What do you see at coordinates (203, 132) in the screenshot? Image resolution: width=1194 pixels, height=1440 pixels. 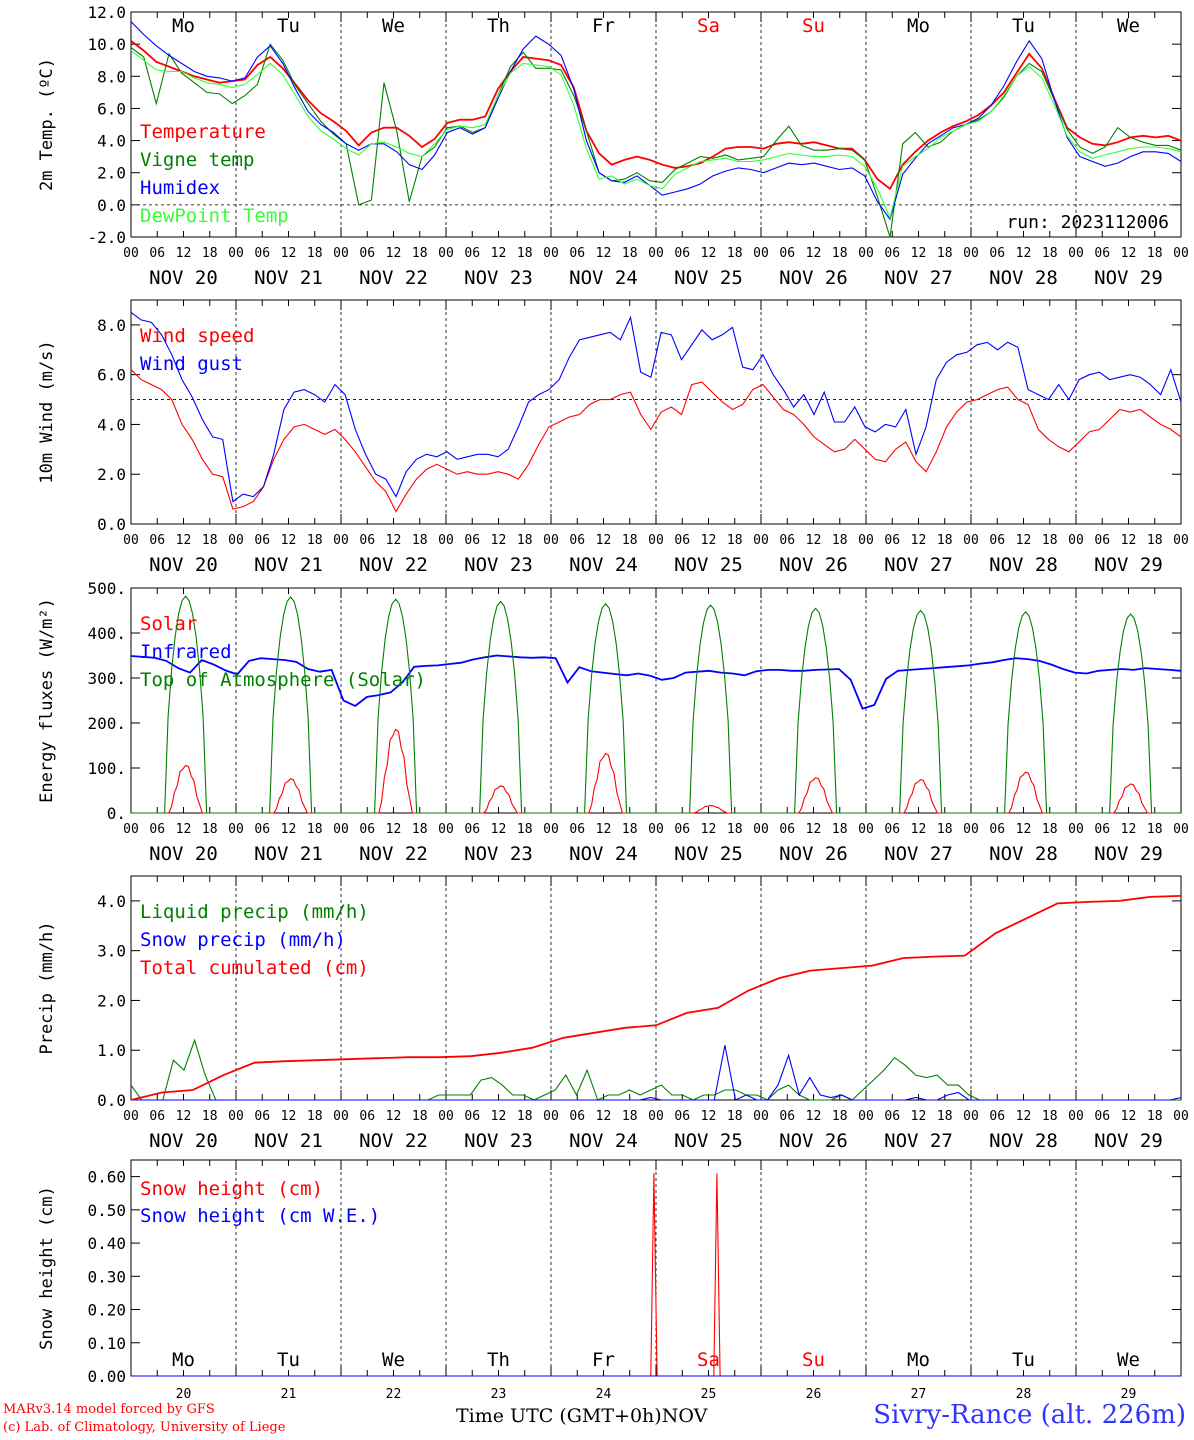 I see `legend-entry: Temperature` at bounding box center [203, 132].